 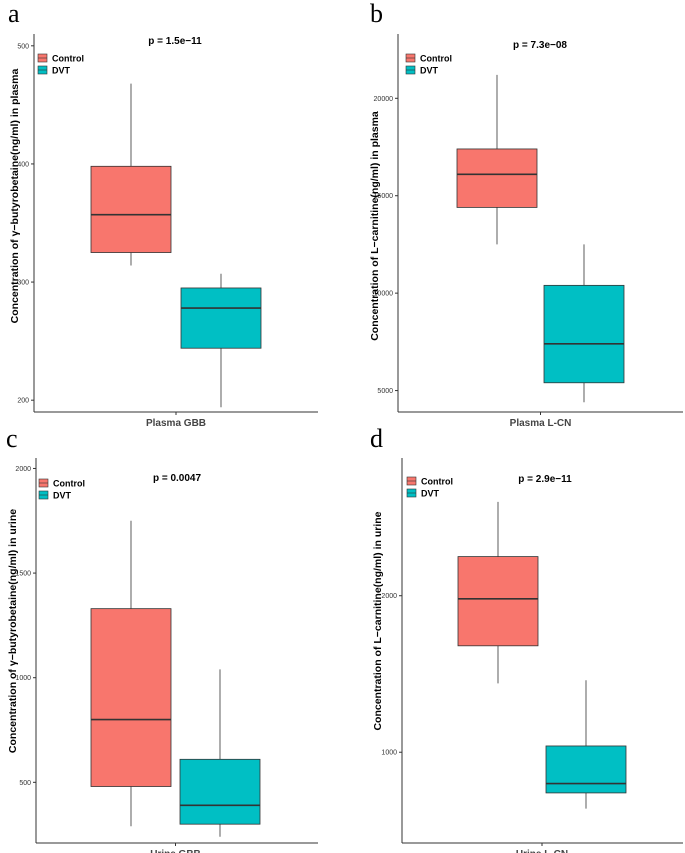 I want to click on legend-label-dvt-d: DVT, so click(x=430, y=494).